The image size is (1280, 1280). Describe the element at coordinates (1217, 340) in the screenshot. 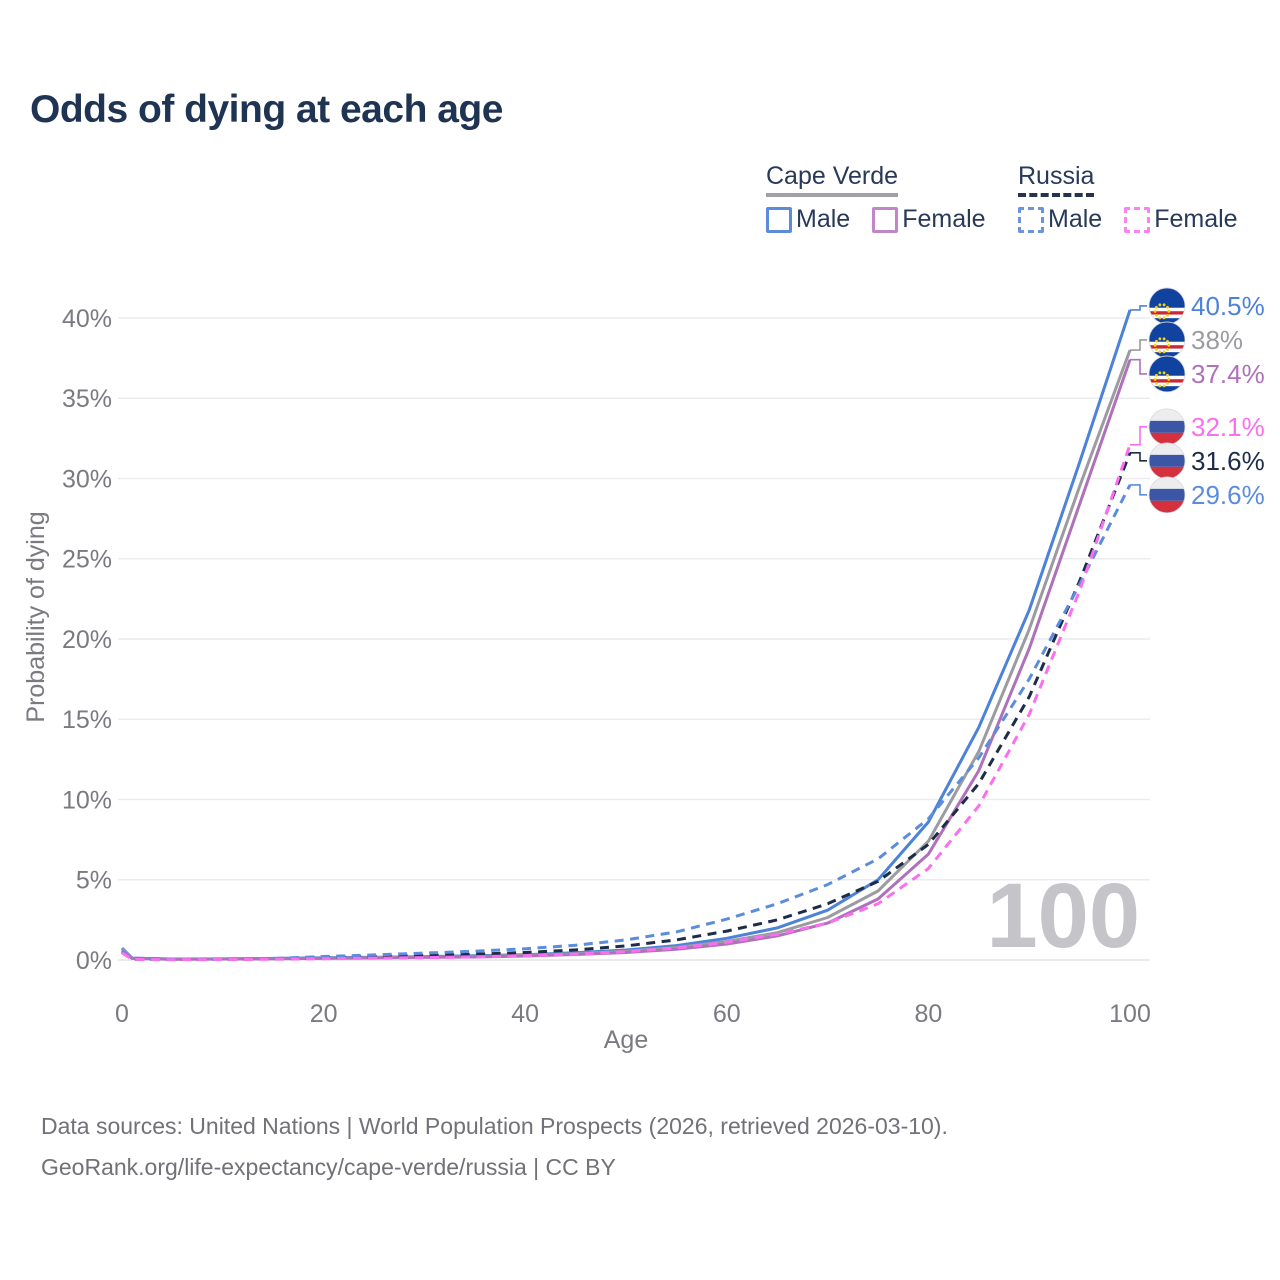

I see `end-value-label-cape-verde-both-sexes: 38%` at that location.